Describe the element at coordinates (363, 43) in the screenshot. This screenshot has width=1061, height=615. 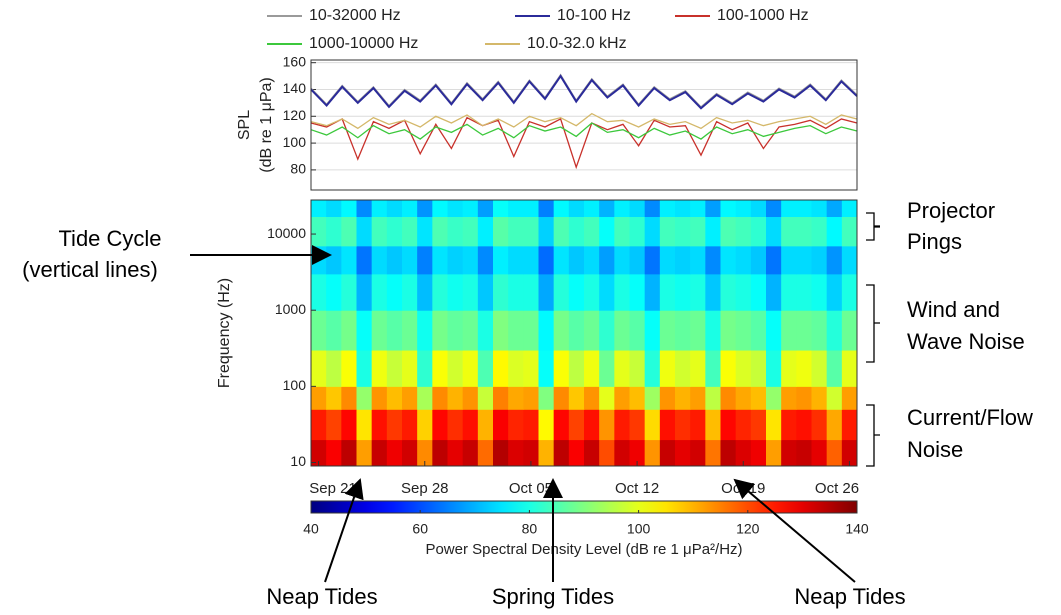
I see `legend-label: 1000-10000 Hz` at that location.